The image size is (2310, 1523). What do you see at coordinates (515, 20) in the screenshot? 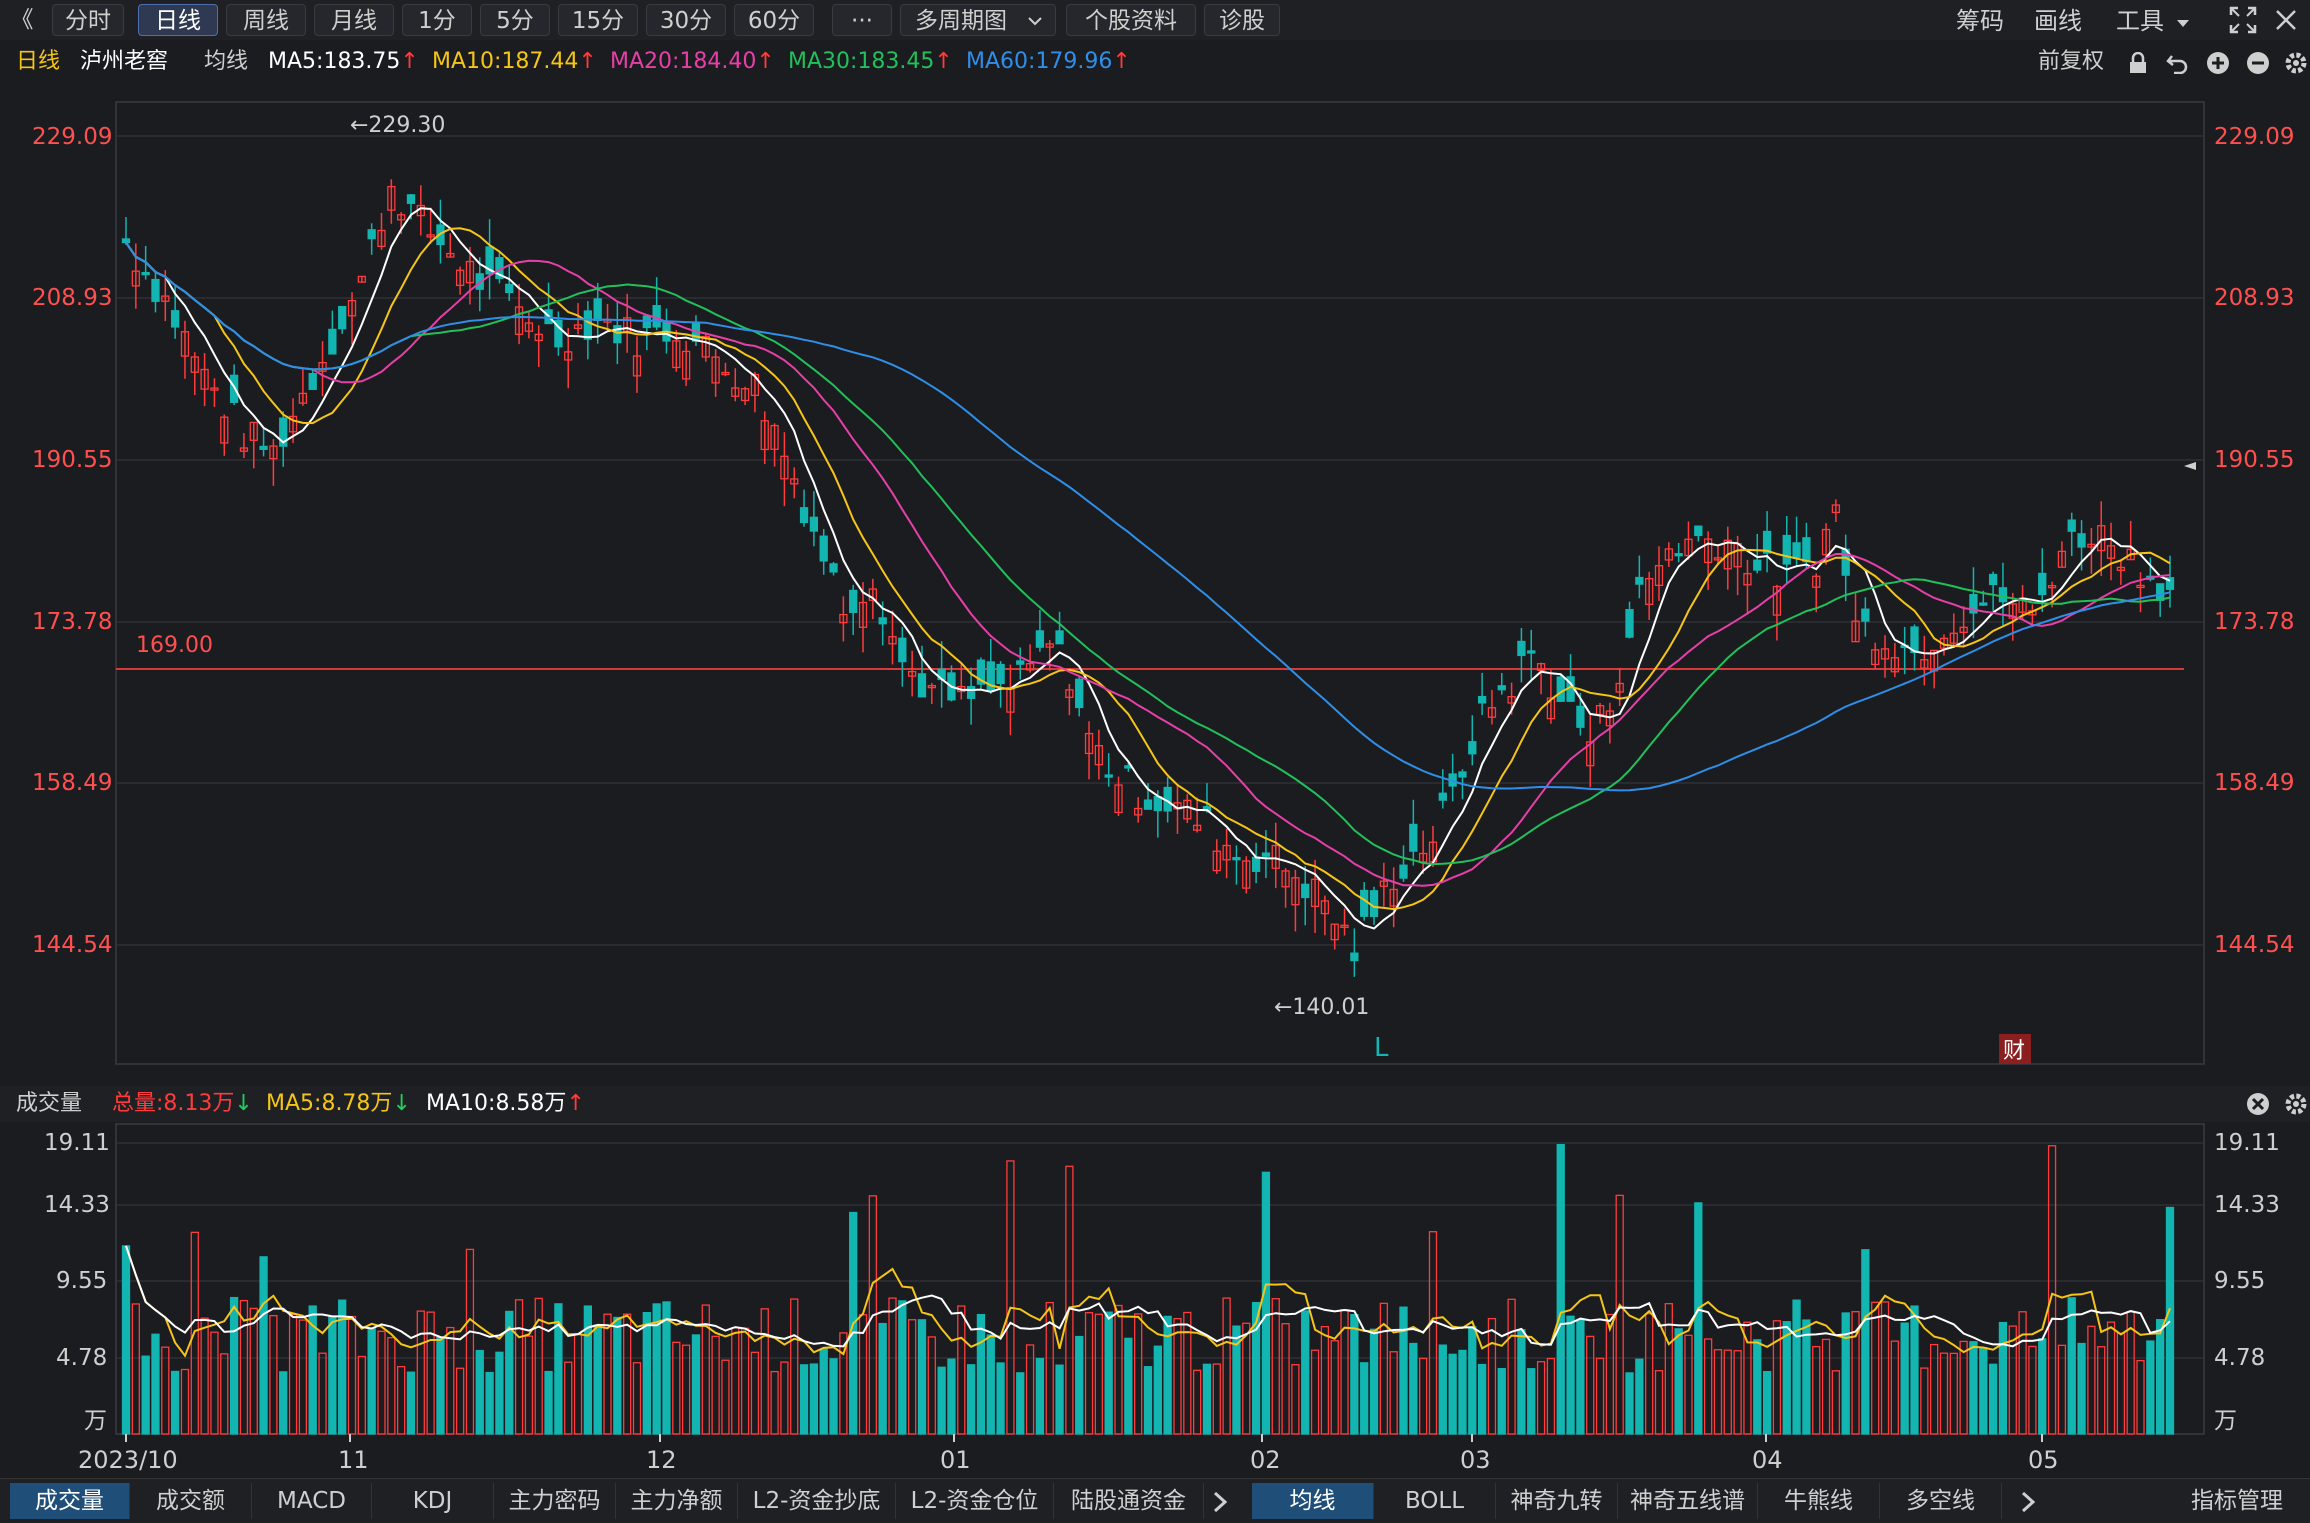
I see `period-tab-5min: 5分` at bounding box center [515, 20].